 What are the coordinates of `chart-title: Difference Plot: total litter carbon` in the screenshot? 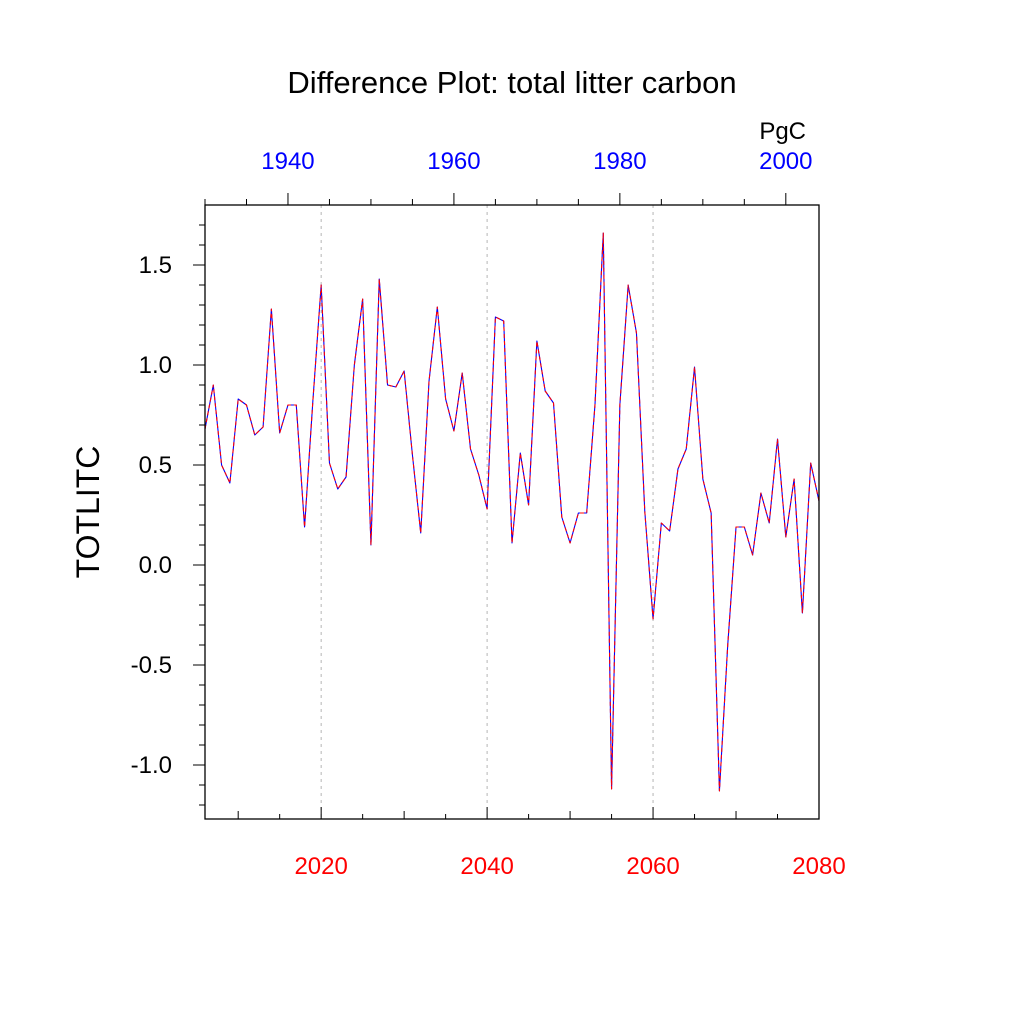 It's located at (511, 82).